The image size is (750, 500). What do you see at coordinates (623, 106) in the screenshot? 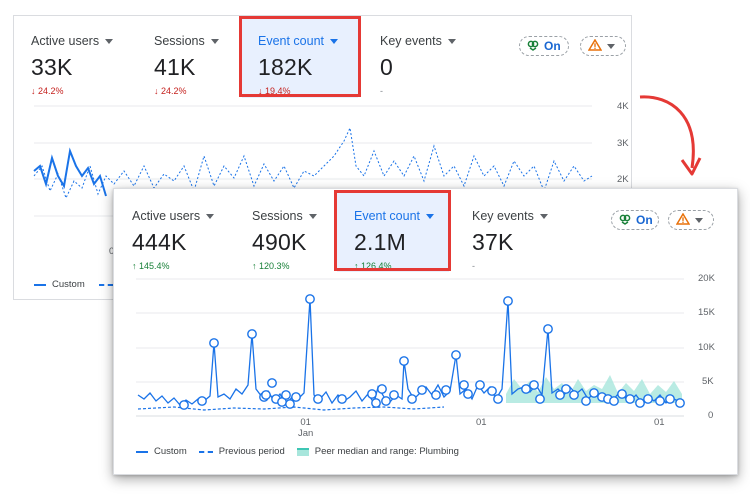
I see `y-tick: 4K` at bounding box center [623, 106].